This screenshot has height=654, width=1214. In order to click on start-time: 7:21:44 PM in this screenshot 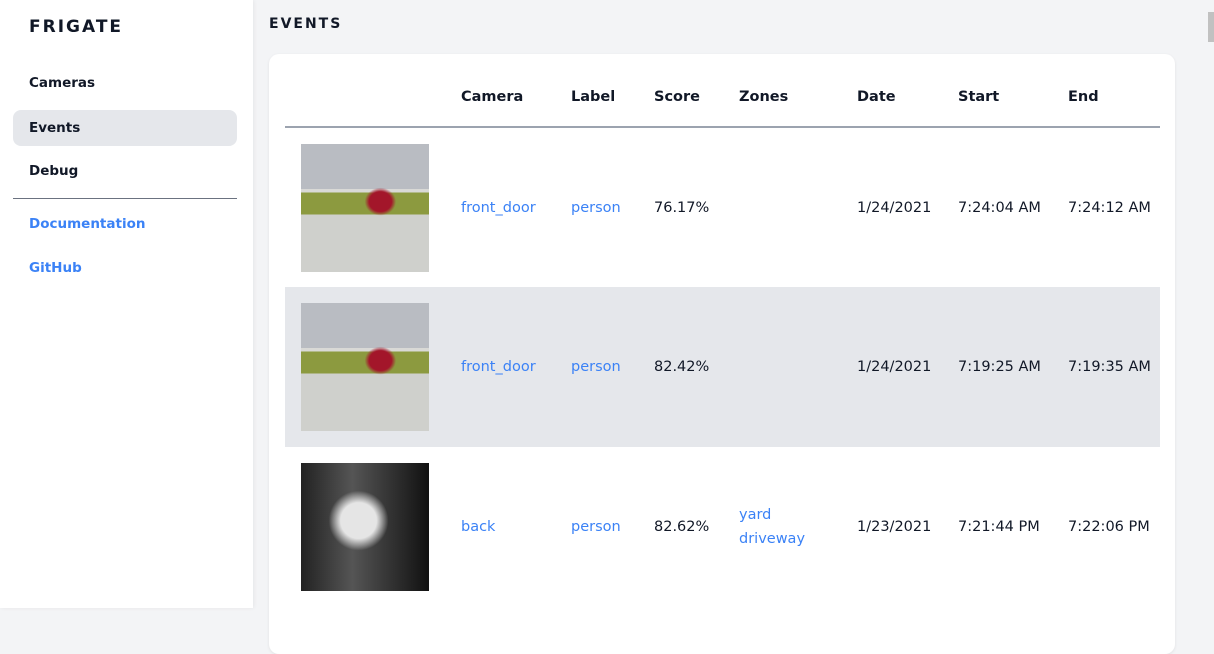, I will do `click(999, 527)`.